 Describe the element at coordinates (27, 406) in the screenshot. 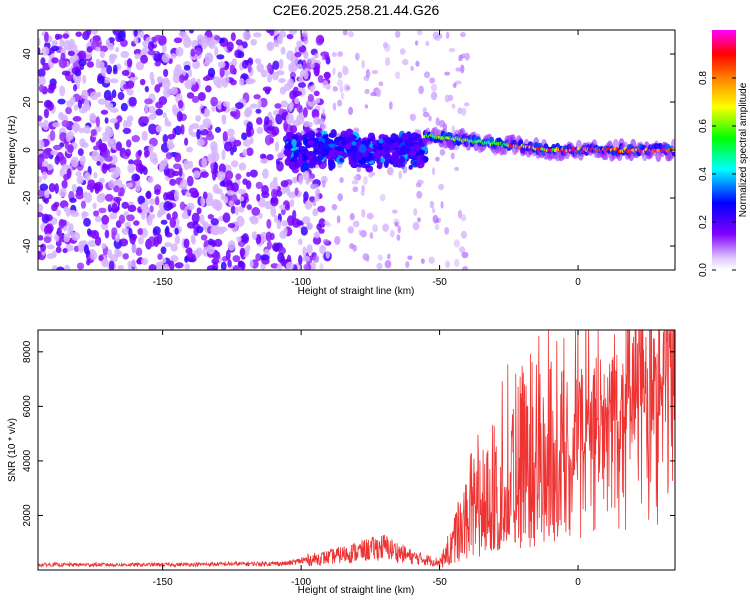

I see `snr-y-tick-label: 6000` at that location.